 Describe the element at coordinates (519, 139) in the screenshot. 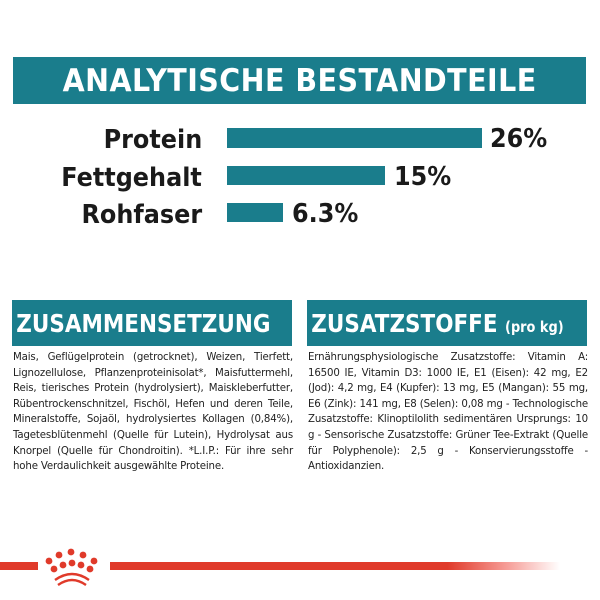

I see `row-value: 26%` at that location.